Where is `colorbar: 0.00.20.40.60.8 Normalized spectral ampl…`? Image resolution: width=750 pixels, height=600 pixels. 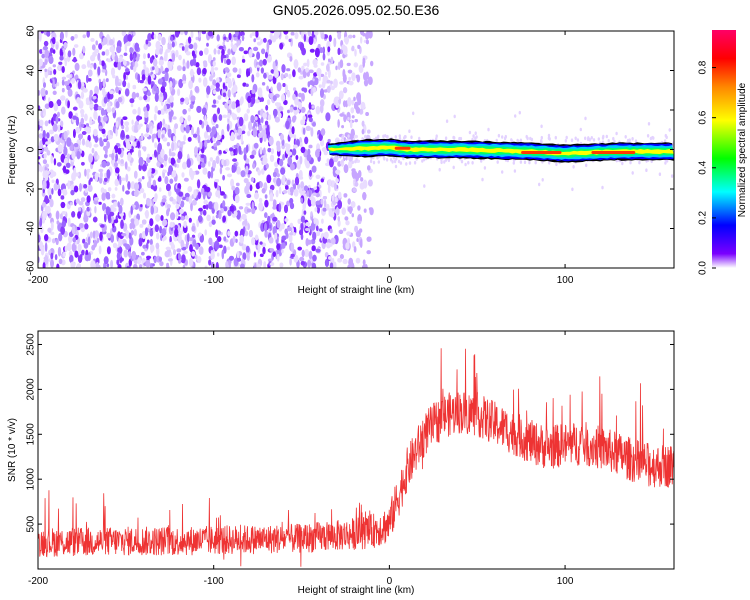
colorbar: 0.00.20.40.60.8 Normalized spectral ampl… is located at coordinates (723, 152).